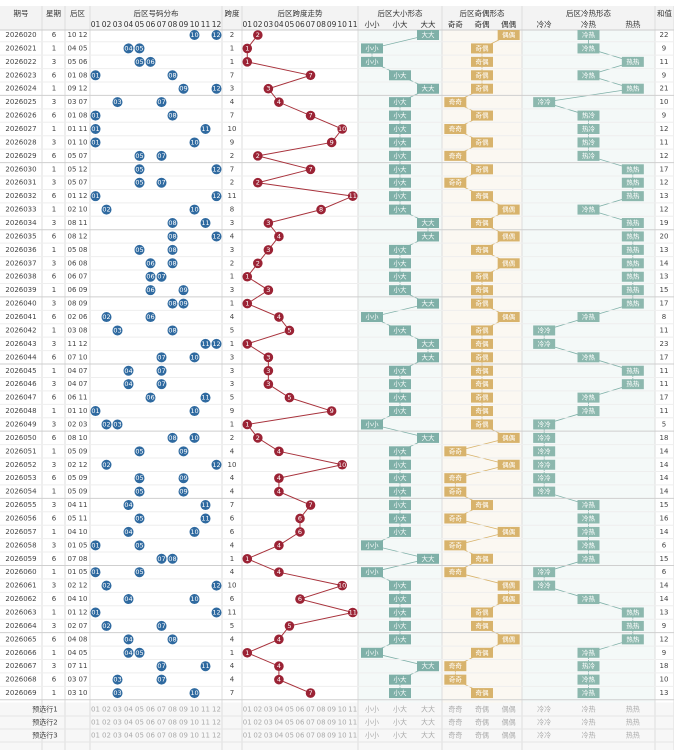 The width and height of the screenshot is (674, 754). What do you see at coordinates (289, 398) in the screenshot?
I see `span-dot-label: 5` at bounding box center [289, 398].